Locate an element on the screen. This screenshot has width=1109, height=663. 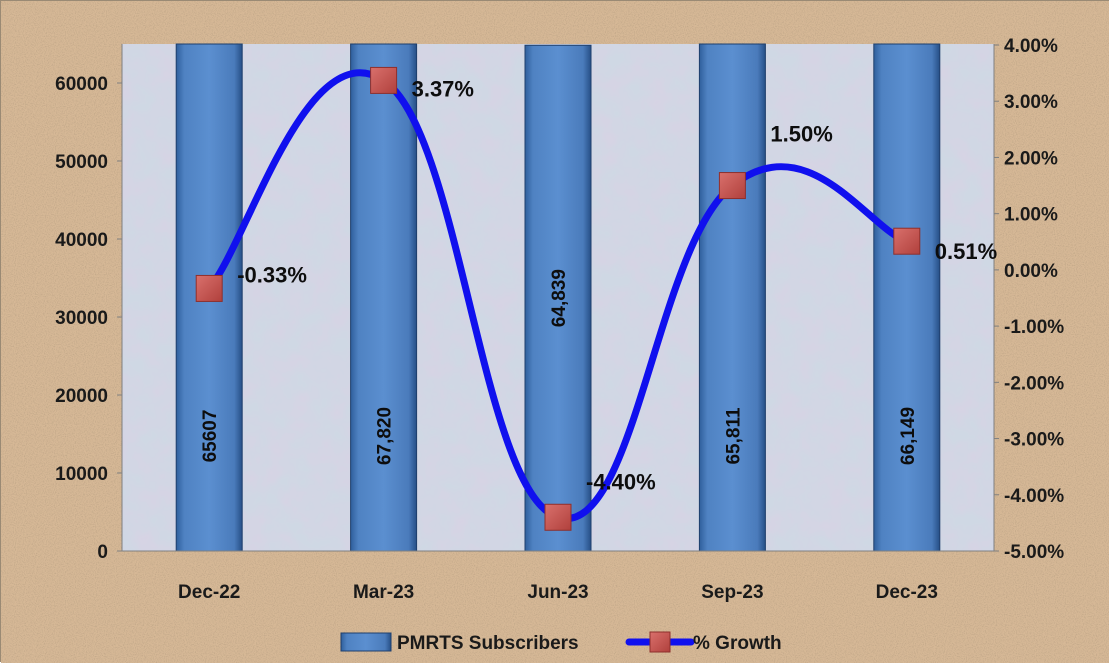
left-axis-tick-label: 40000 is located at coordinates (81, 240).